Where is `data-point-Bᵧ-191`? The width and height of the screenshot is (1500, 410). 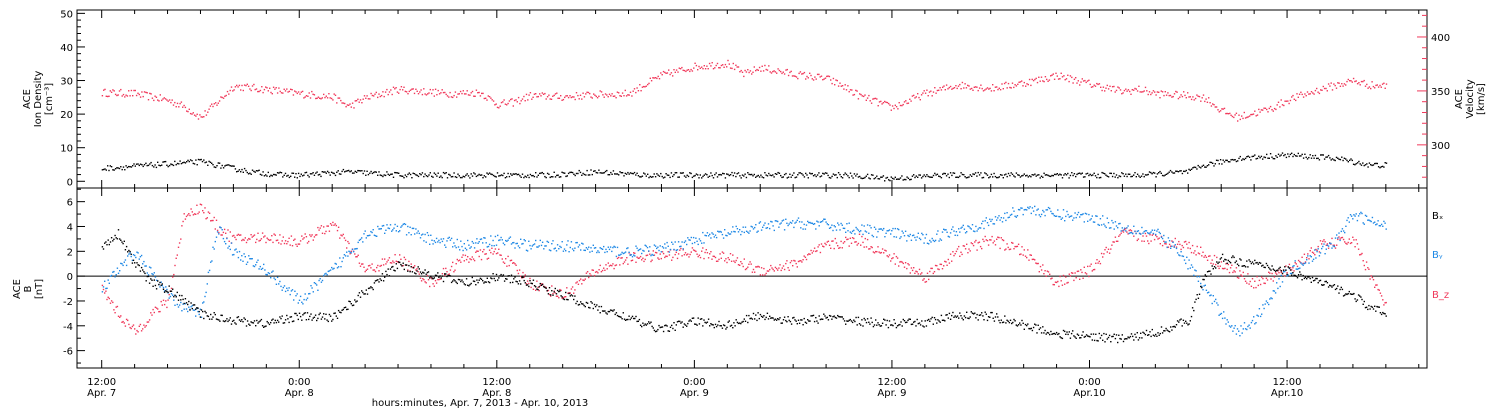
data-point-Bᵧ-191 is located at coordinates (322, 280).